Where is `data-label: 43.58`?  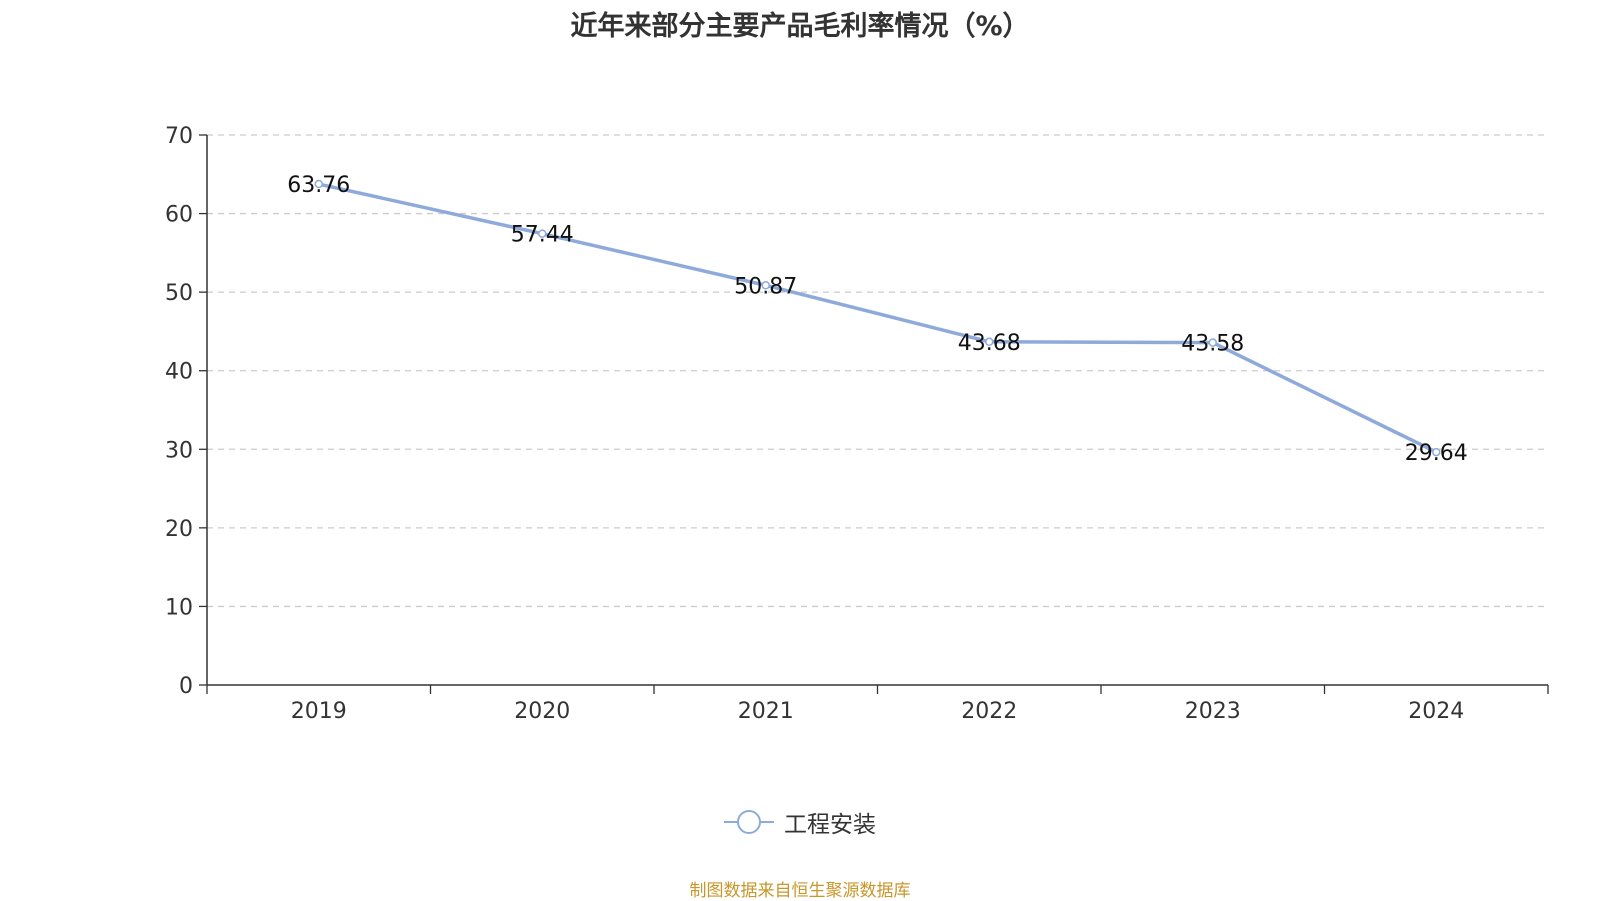
data-label: 43.58 is located at coordinates (1212, 344).